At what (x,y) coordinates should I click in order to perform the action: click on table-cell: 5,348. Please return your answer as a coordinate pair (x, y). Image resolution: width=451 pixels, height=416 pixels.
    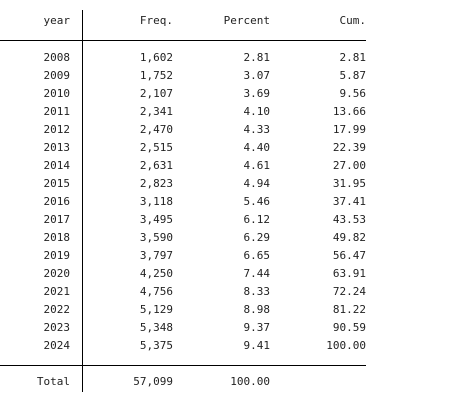
    Looking at the image, I should click on (156, 327).